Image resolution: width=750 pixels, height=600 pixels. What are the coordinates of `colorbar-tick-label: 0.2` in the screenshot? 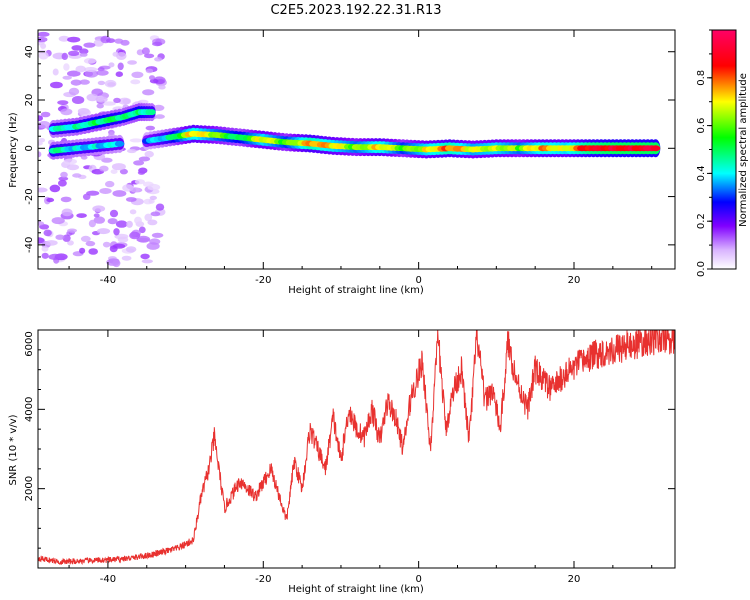 It's located at (701, 221).